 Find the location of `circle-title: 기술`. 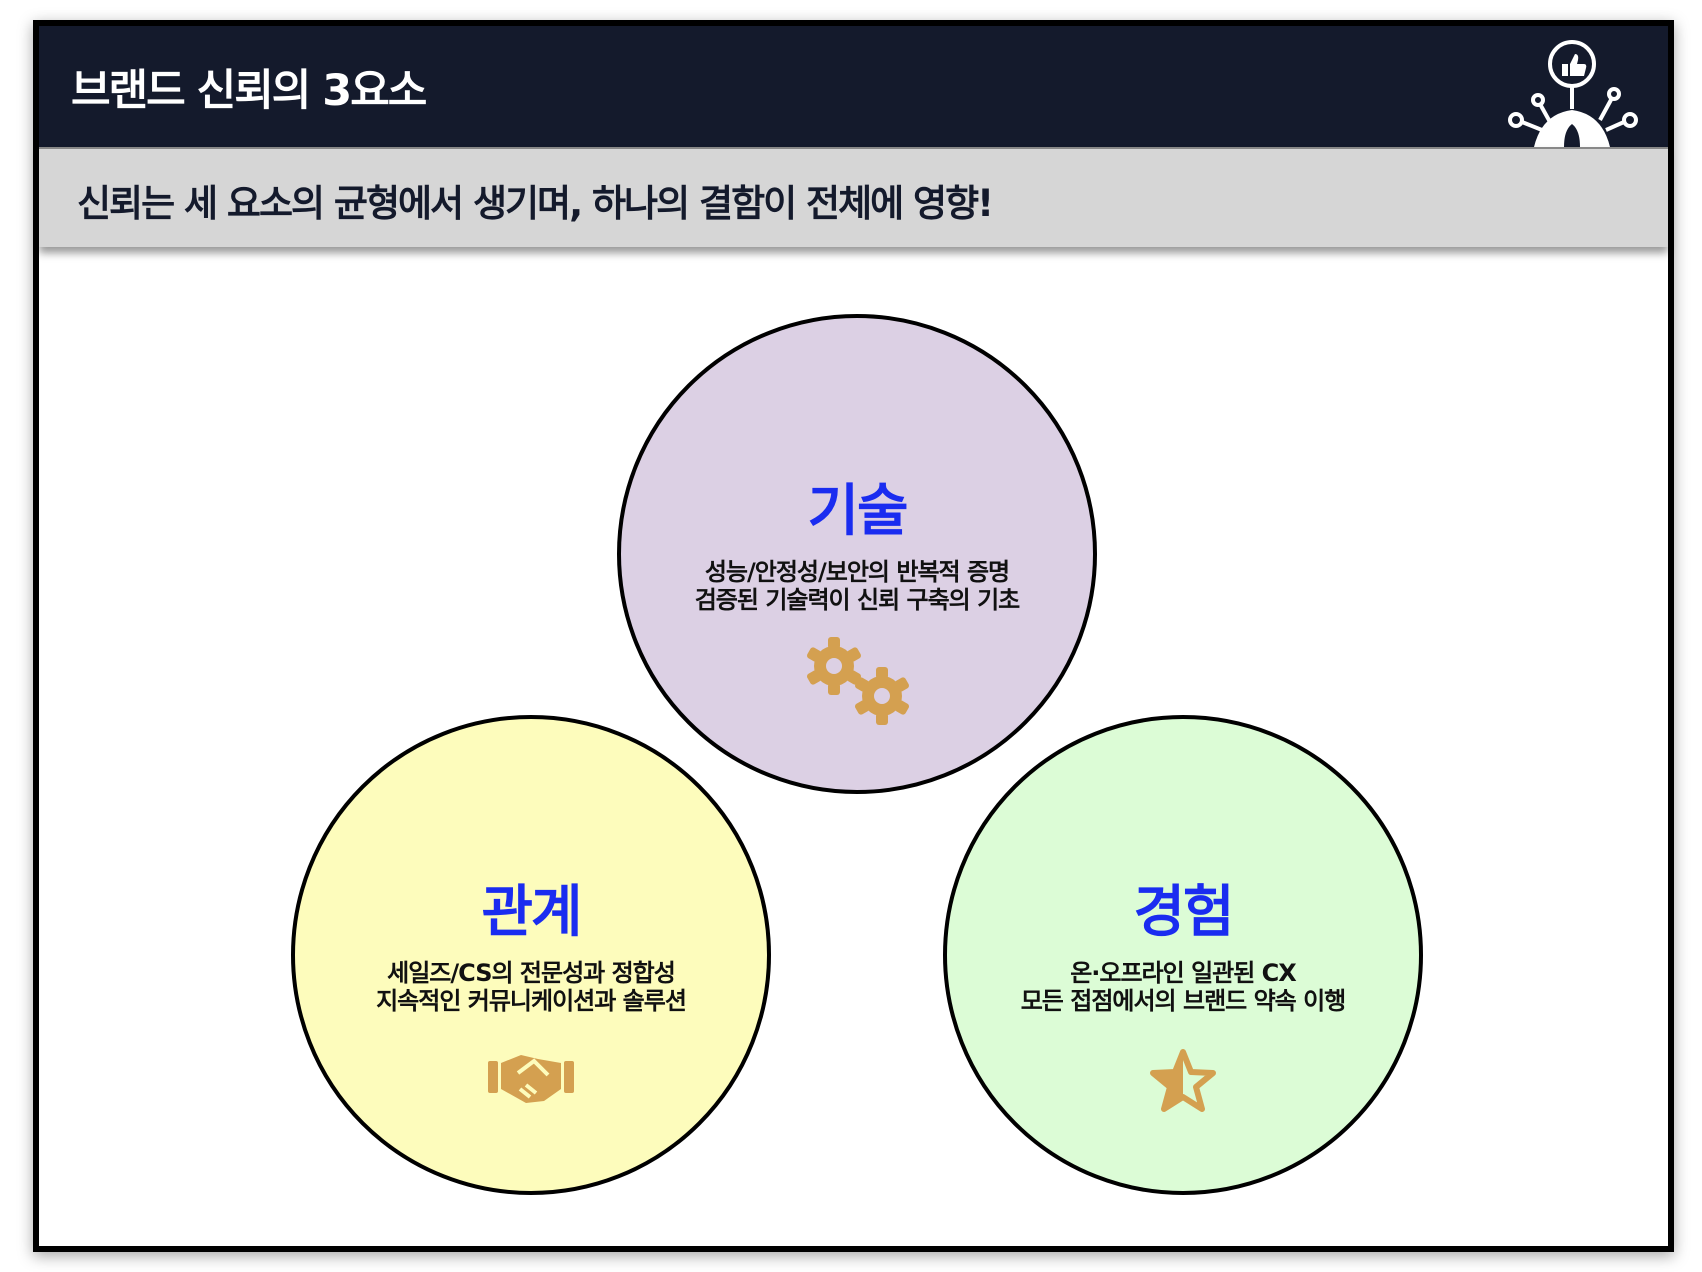

circle-title: 기술 is located at coordinates (857, 511).